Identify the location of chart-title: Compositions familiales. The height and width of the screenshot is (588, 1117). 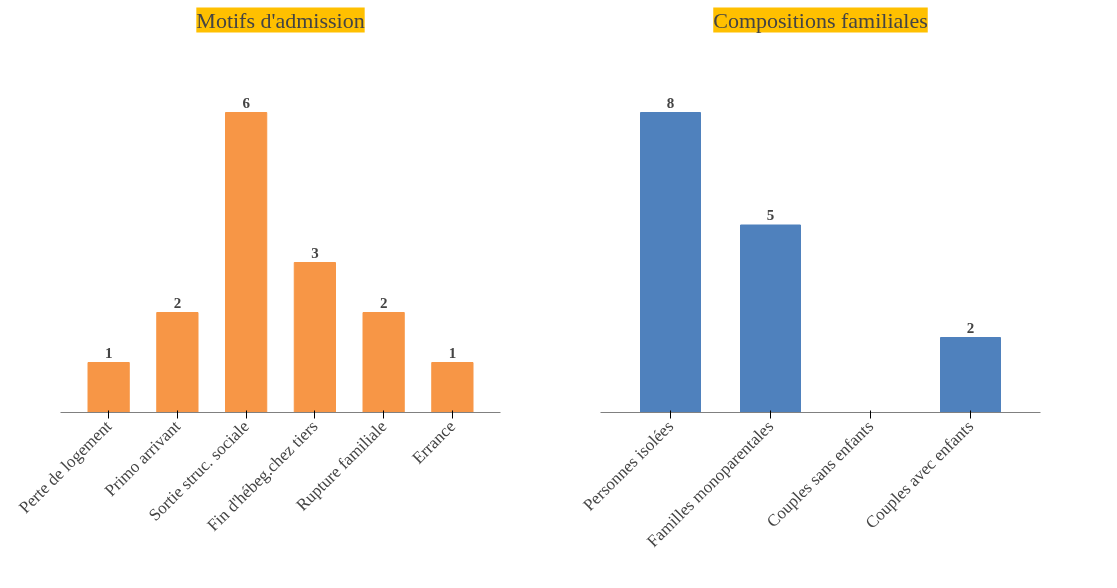
(820, 20).